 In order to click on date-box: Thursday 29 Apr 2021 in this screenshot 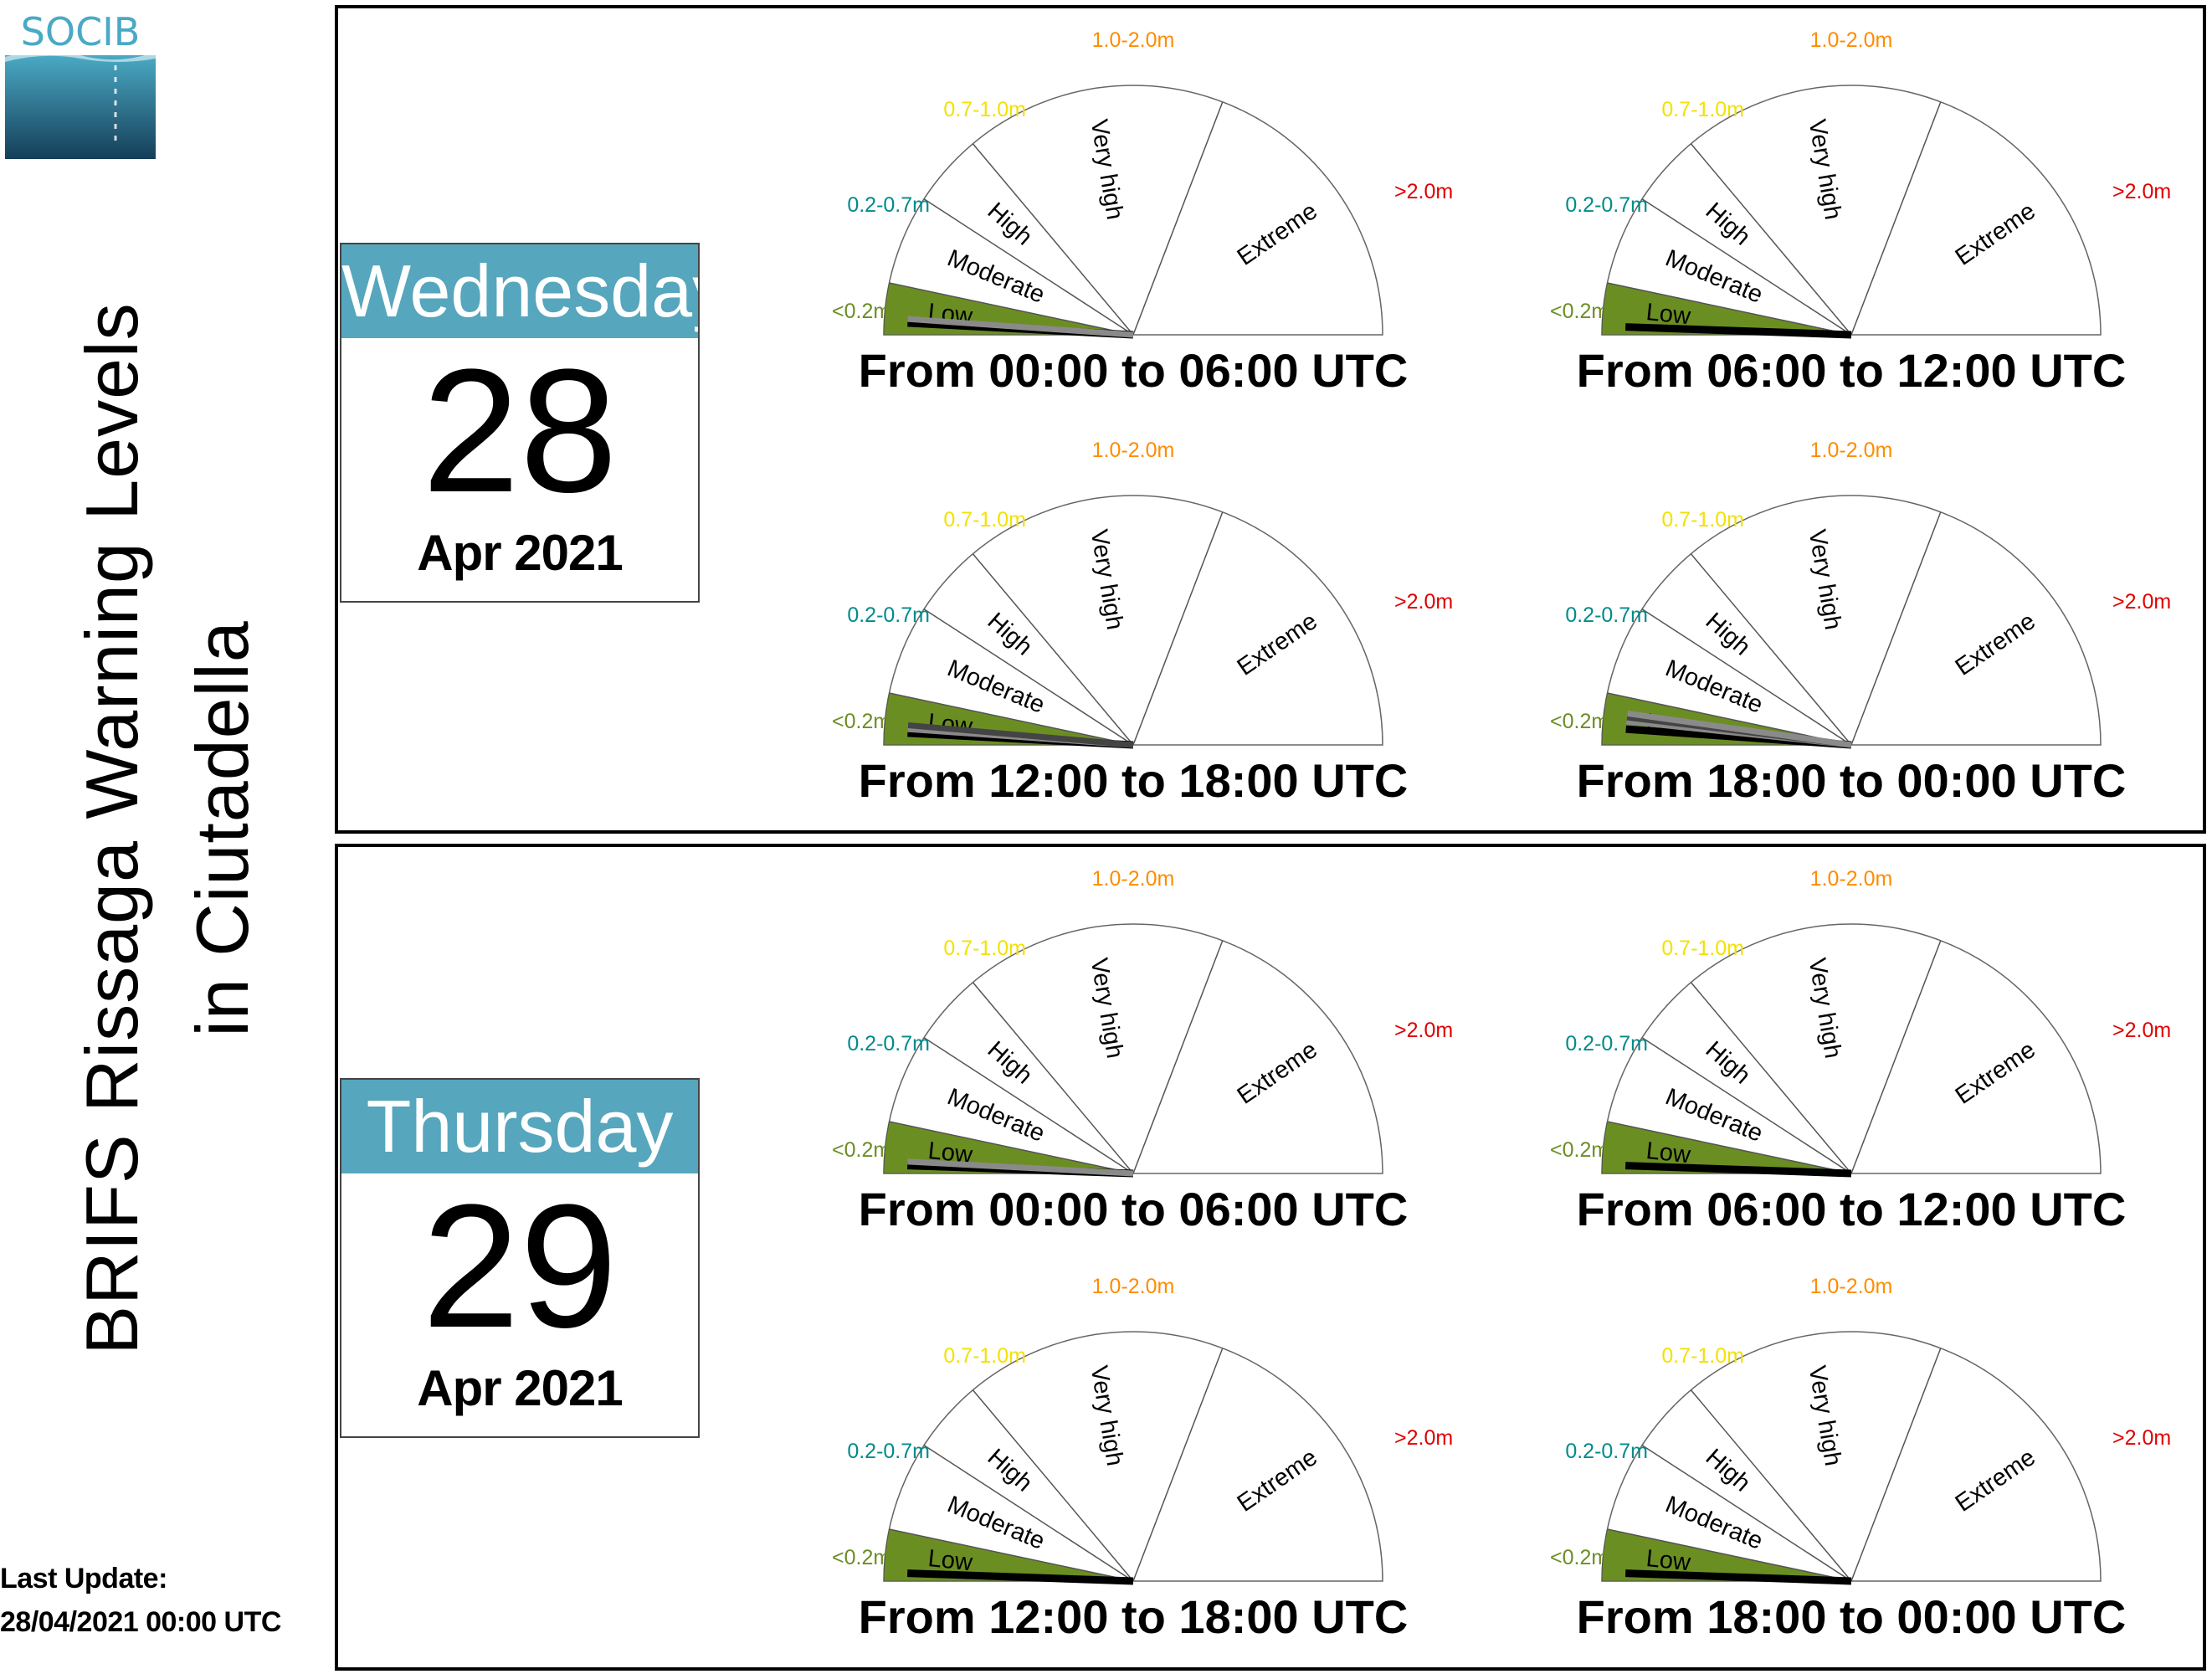, I will do `click(520, 1258)`.